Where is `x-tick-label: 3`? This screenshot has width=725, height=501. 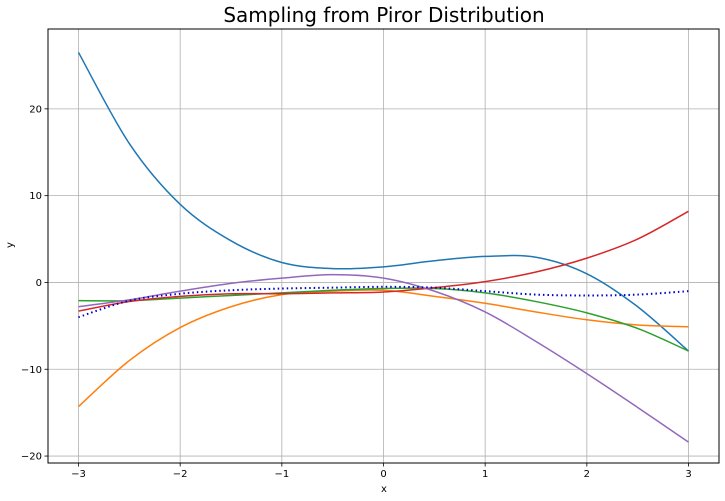
x-tick-label: 3 is located at coordinates (688, 474).